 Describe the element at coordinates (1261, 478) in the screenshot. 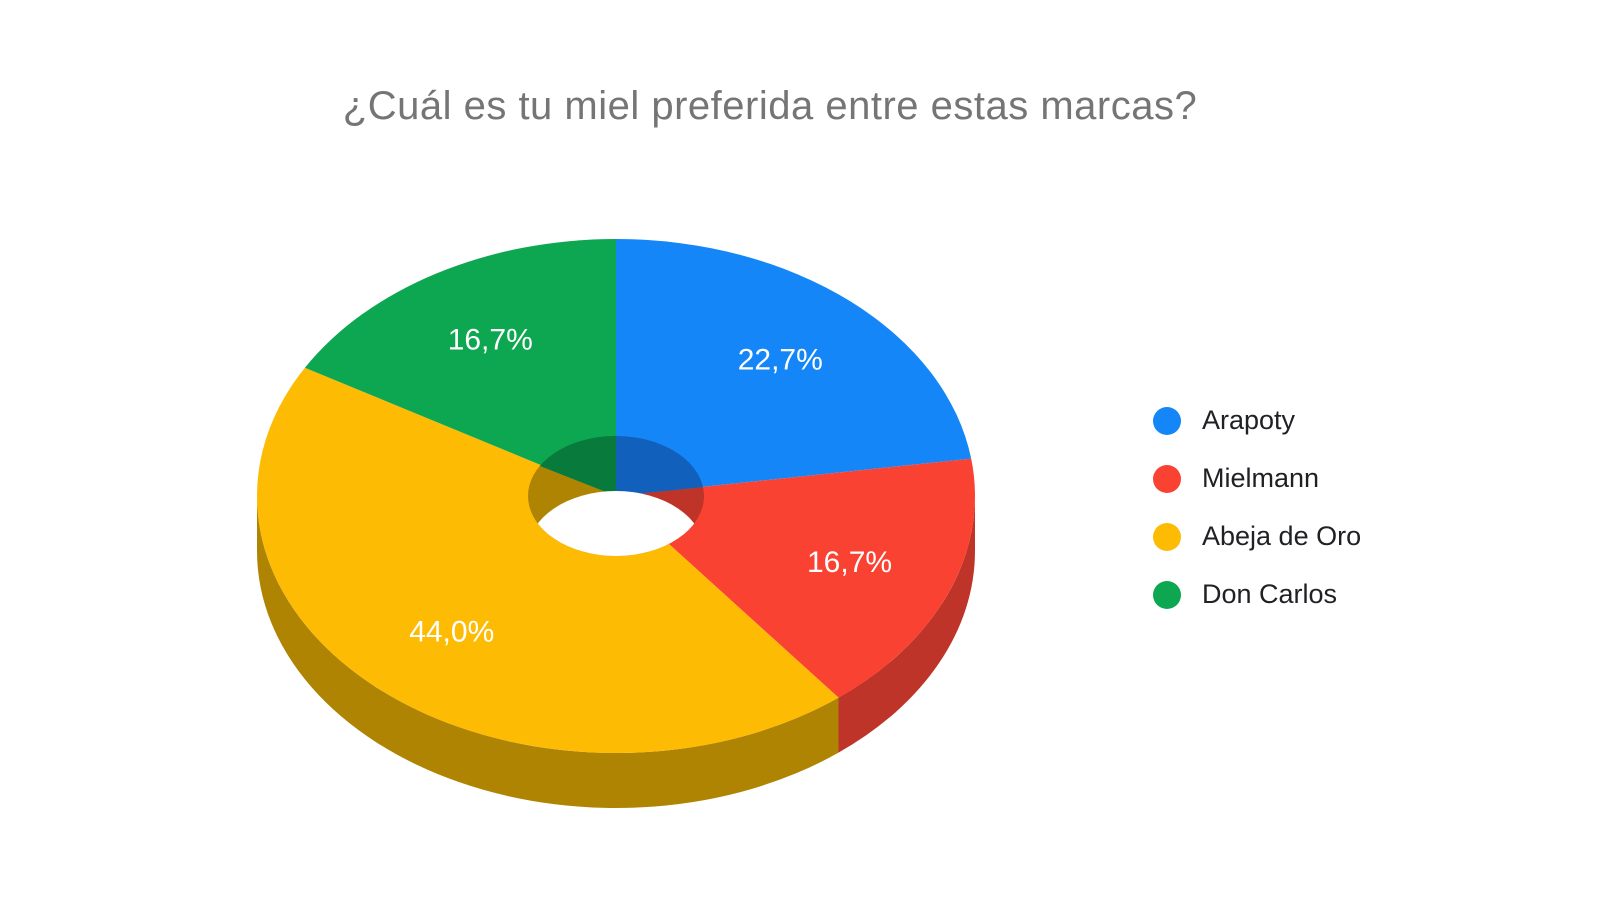

I see `legend-label: Mielmann` at that location.